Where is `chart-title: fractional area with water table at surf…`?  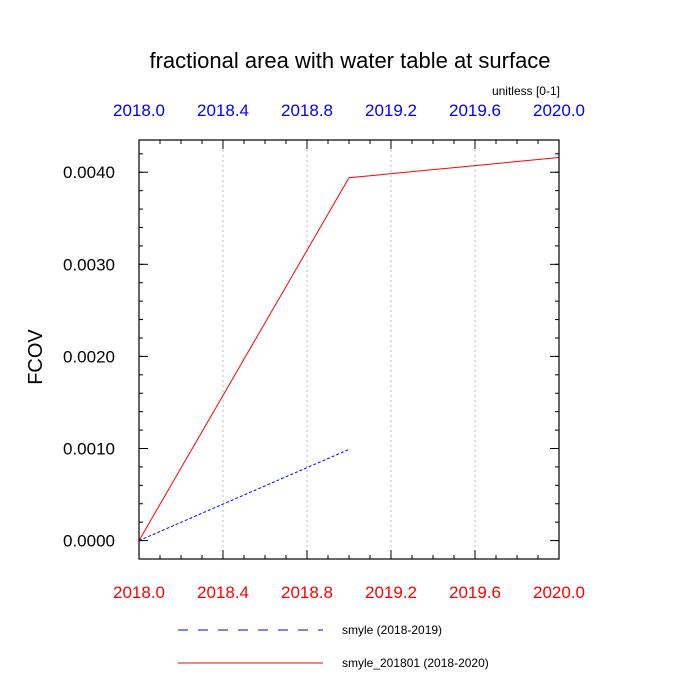 chart-title: fractional area with water table at surf… is located at coordinates (349, 60).